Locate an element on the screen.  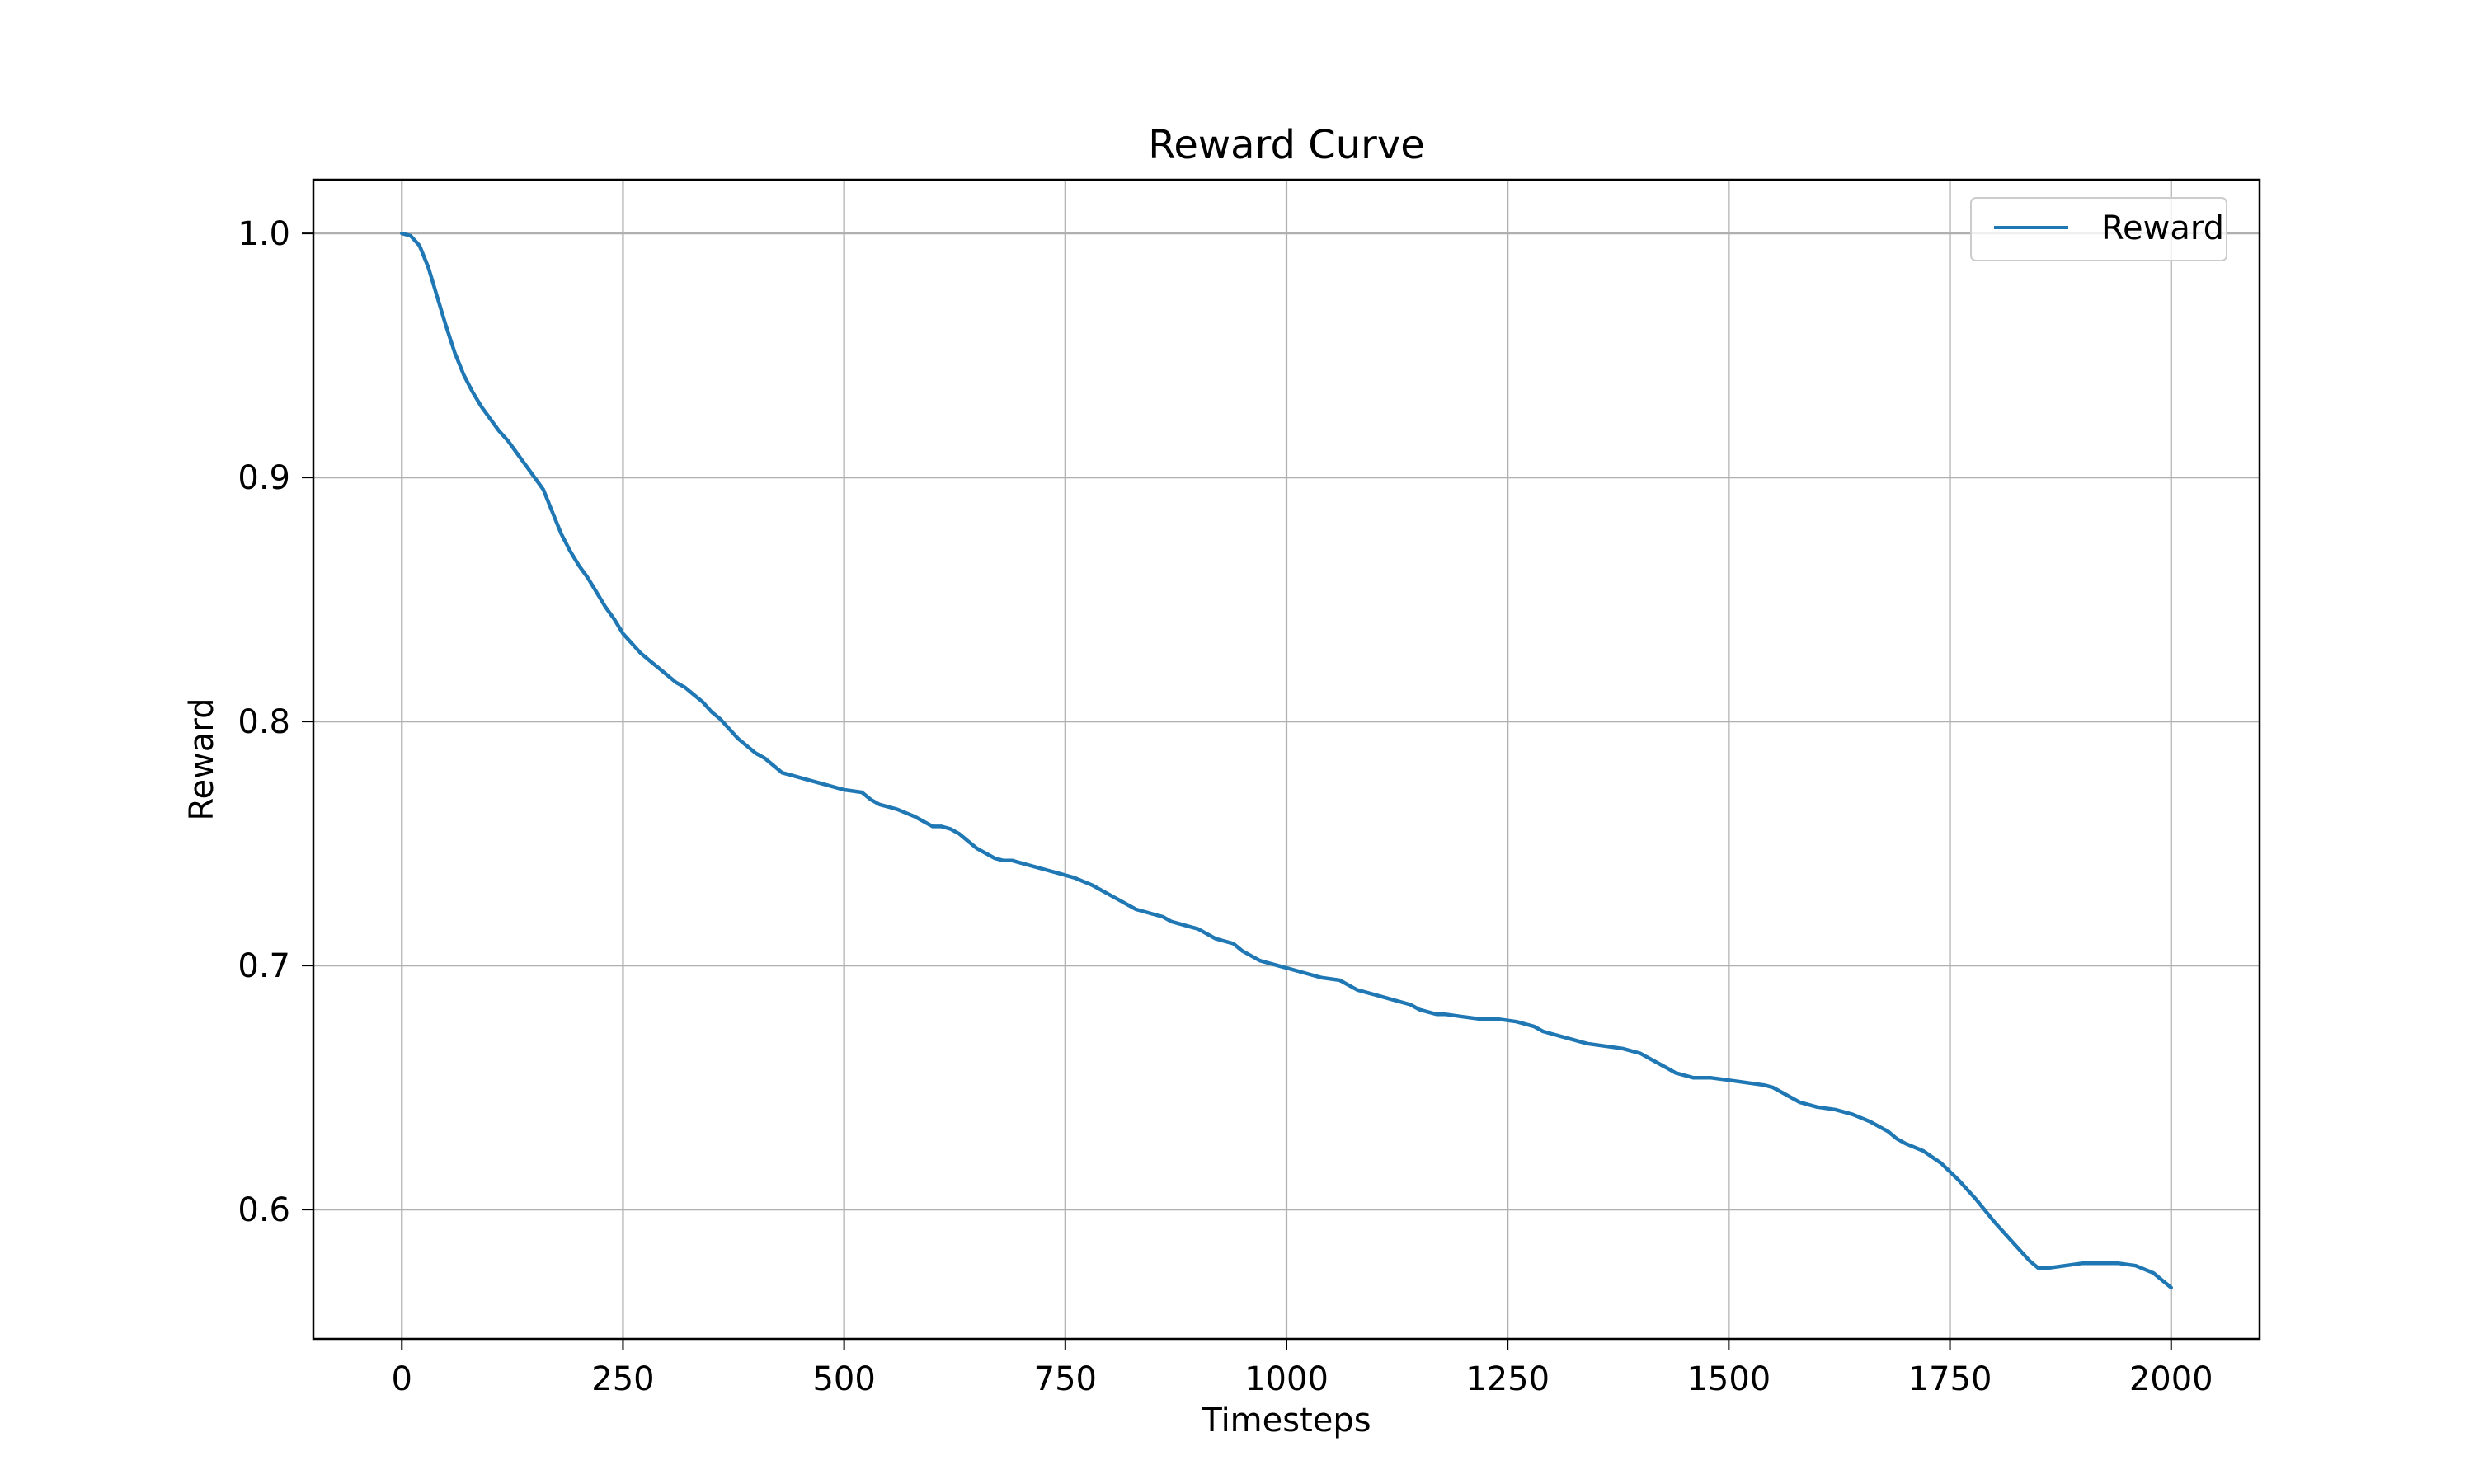
chart-title: Reward Curve is located at coordinates (1286, 145).